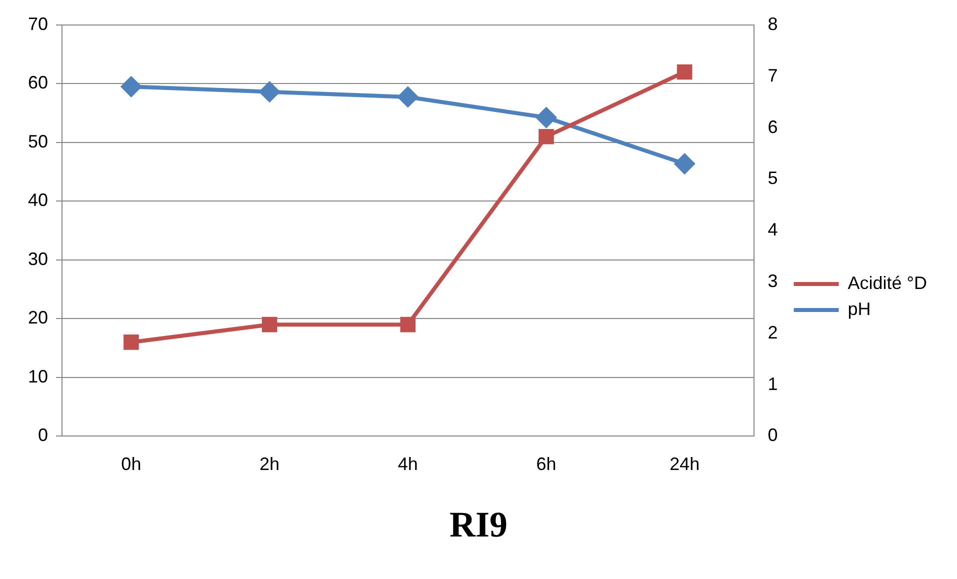 The image size is (957, 579). What do you see at coordinates (43, 435) in the screenshot?
I see `y-tick-label: 0` at bounding box center [43, 435].